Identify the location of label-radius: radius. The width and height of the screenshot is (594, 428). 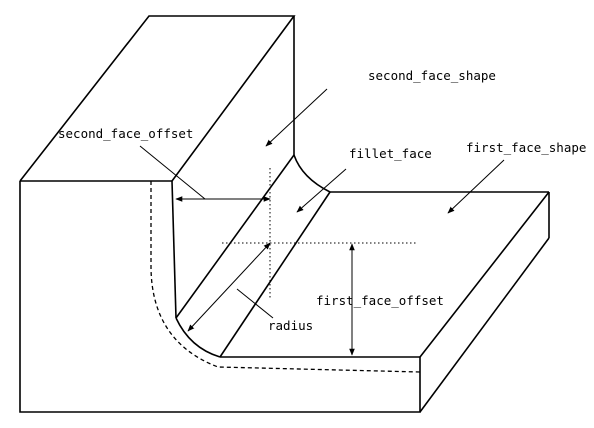
(290, 325).